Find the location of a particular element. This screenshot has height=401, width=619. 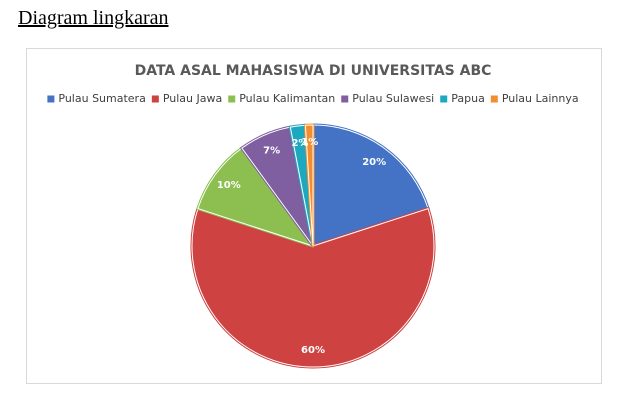

data-label: 60% is located at coordinates (313, 350).